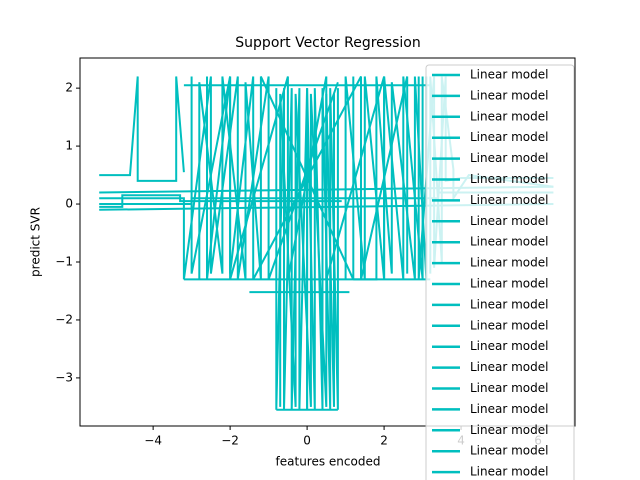  Describe the element at coordinates (328, 462) in the screenshot. I see `x-axis-label: features encoded` at that location.